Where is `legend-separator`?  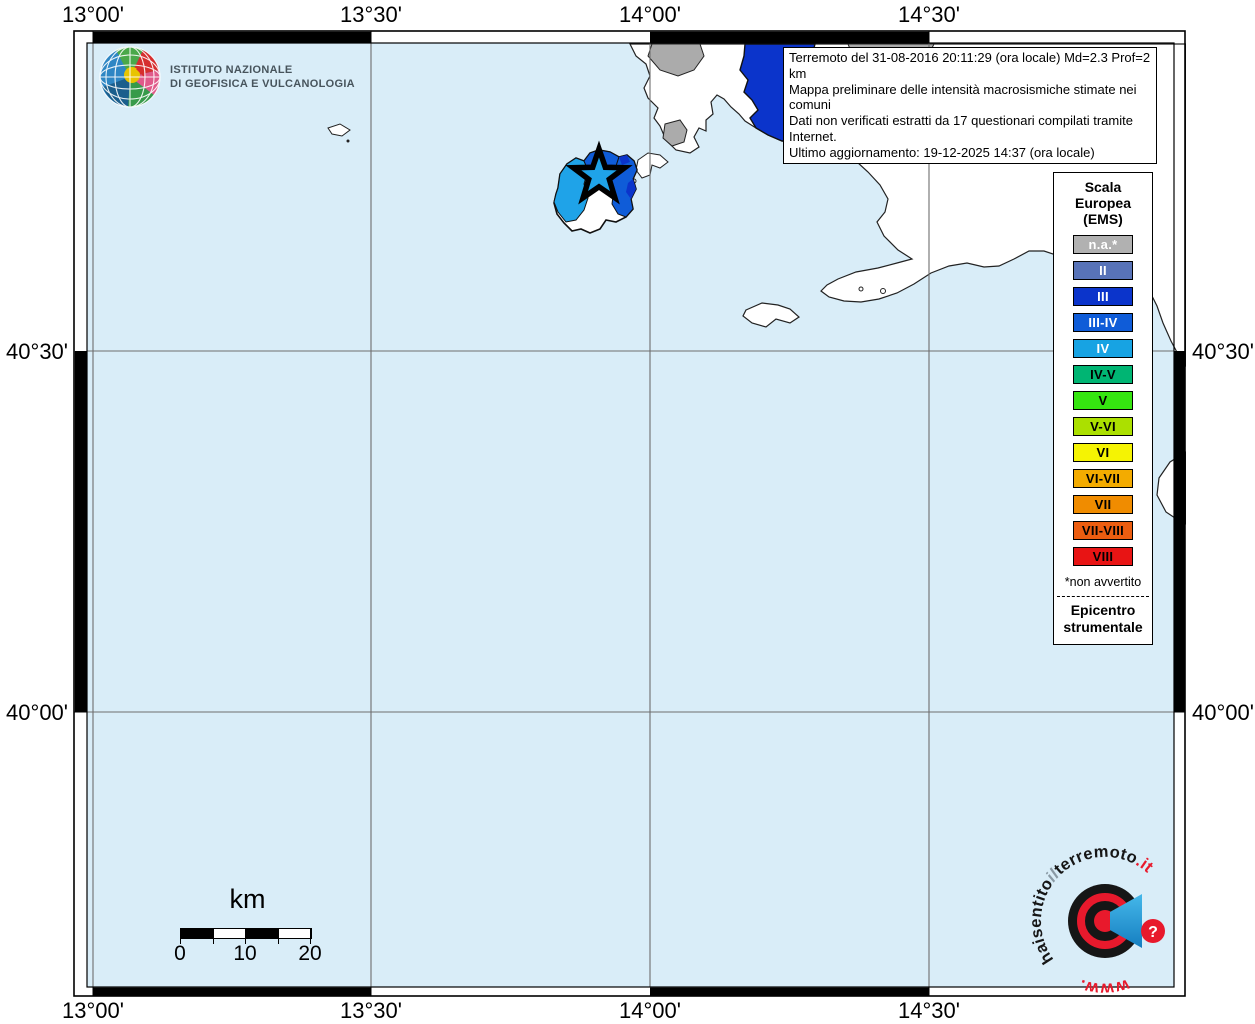
legend-separator is located at coordinates (1103, 596).